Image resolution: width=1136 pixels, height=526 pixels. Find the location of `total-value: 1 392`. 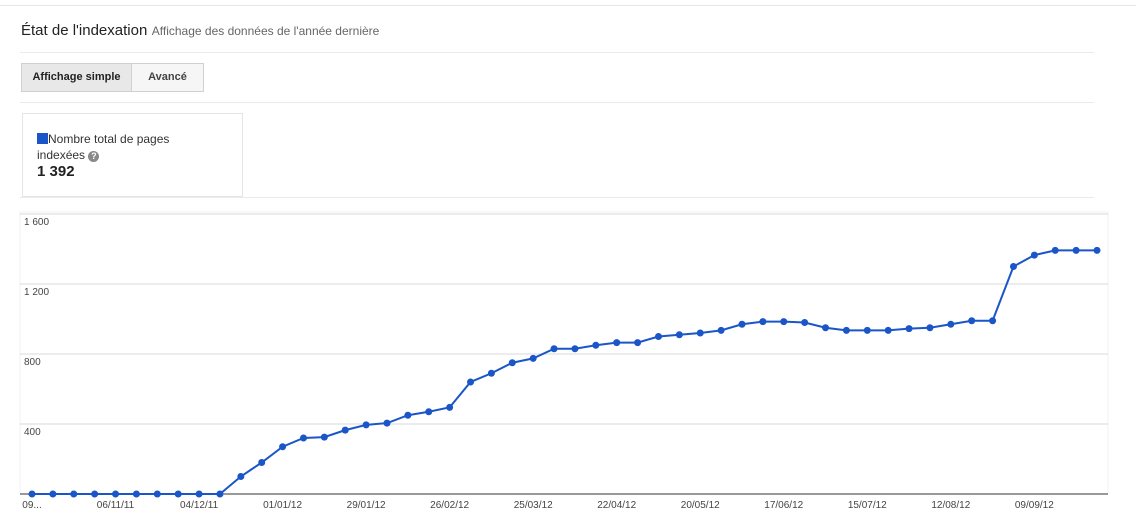

total-value: 1 392 is located at coordinates (56, 171).